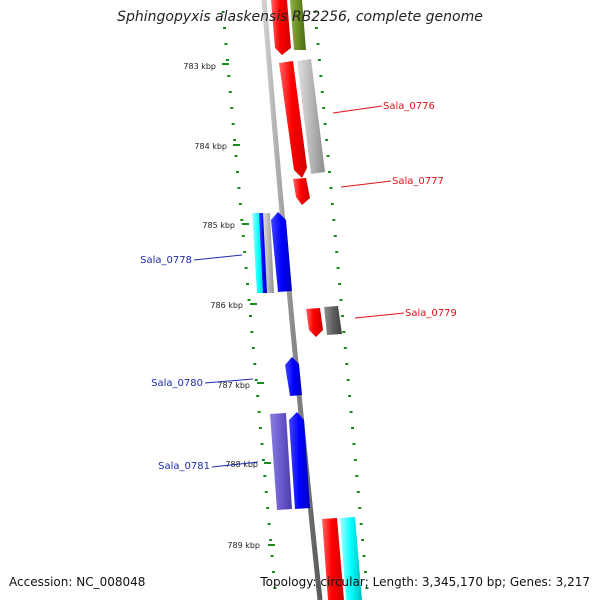  What do you see at coordinates (233, 385) in the screenshot?
I see `tick-label-787: 787 kbp` at bounding box center [233, 385].